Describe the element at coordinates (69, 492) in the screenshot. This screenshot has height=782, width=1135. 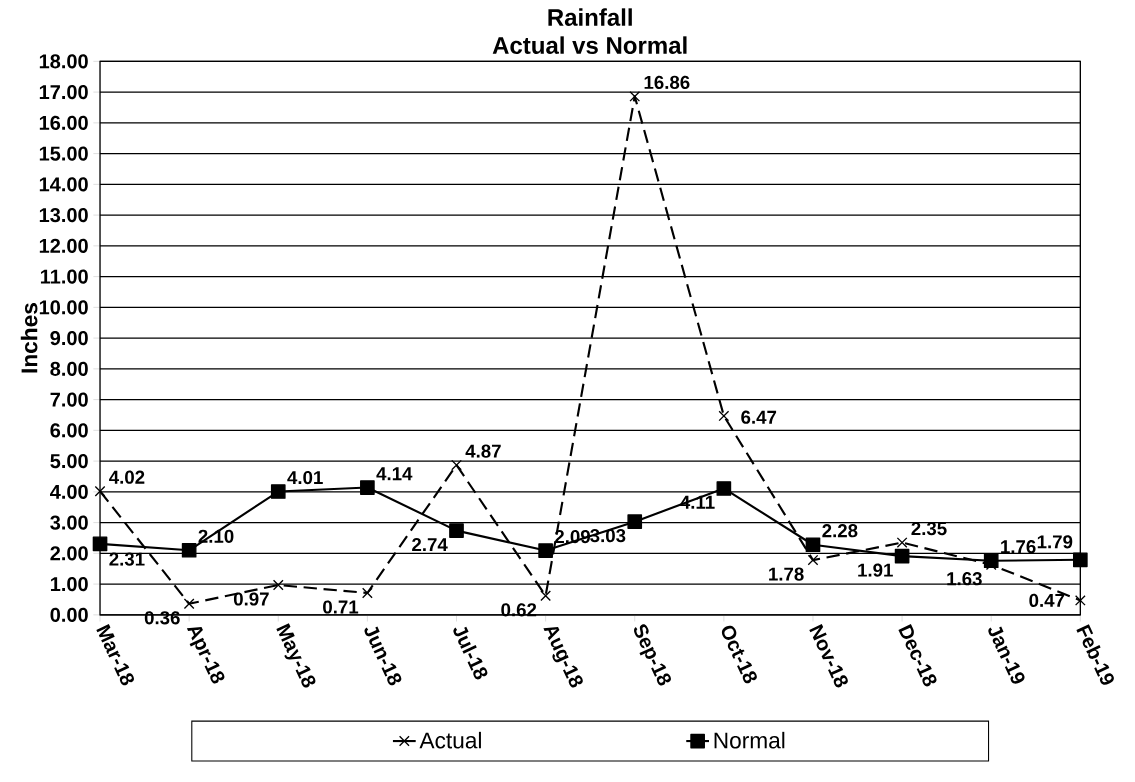
I see `y-tick-label: 4.00` at that location.